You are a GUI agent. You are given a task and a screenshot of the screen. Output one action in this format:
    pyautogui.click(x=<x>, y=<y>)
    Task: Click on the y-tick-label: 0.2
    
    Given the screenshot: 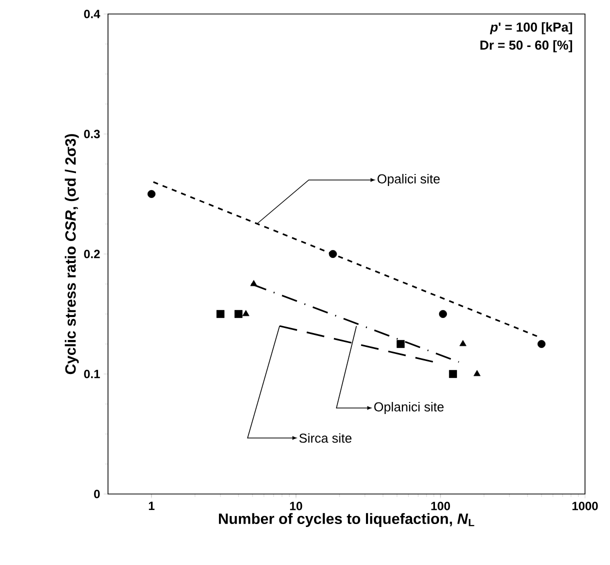 What is the action you would take?
    pyautogui.click(x=92, y=254)
    